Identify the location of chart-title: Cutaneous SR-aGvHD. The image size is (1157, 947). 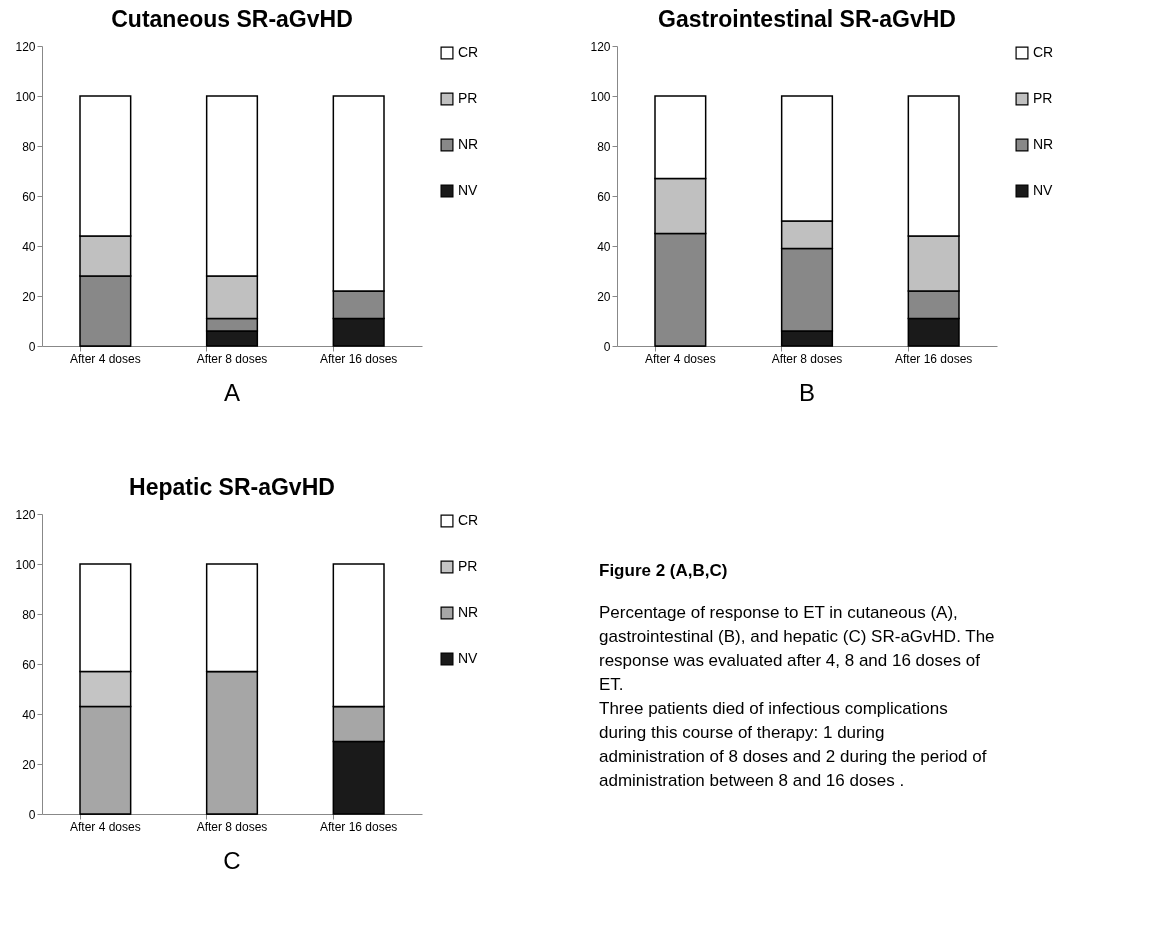
(232, 19).